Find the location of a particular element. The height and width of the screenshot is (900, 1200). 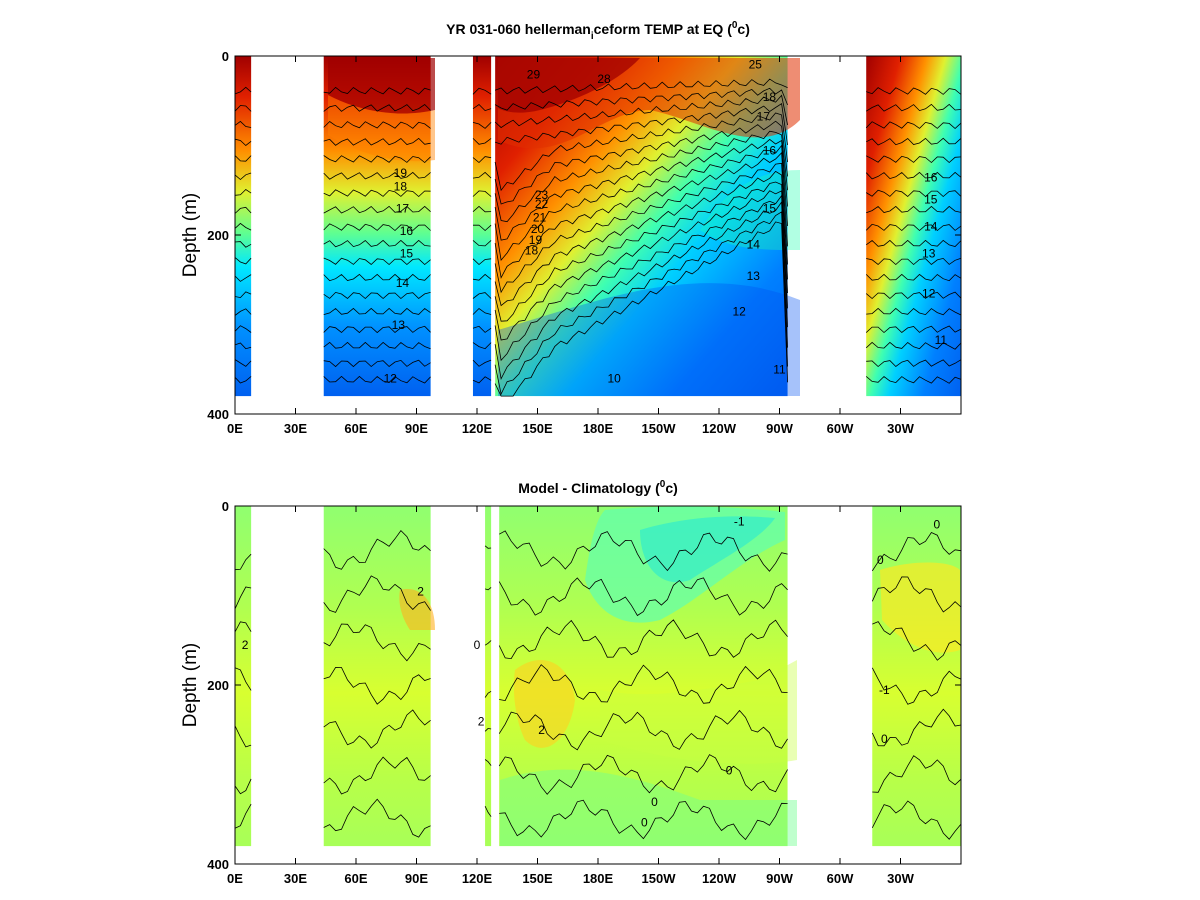

contour-label: 25 is located at coordinates (756, 65).